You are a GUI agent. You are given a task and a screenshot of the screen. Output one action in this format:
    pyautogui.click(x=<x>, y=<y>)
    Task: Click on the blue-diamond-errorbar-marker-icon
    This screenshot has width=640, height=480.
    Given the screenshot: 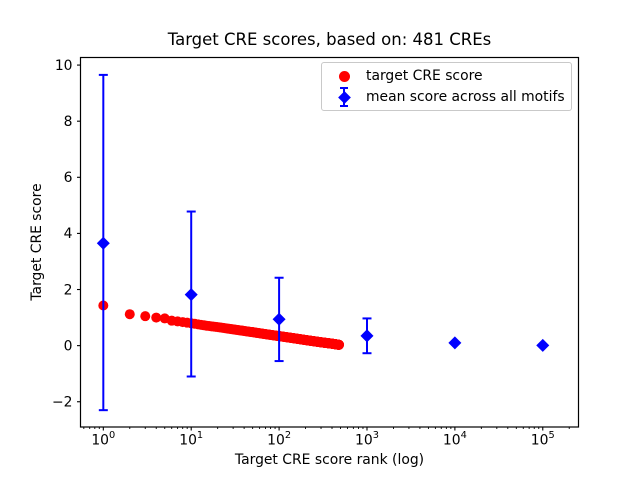 What is the action you would take?
    pyautogui.click(x=344, y=97)
    